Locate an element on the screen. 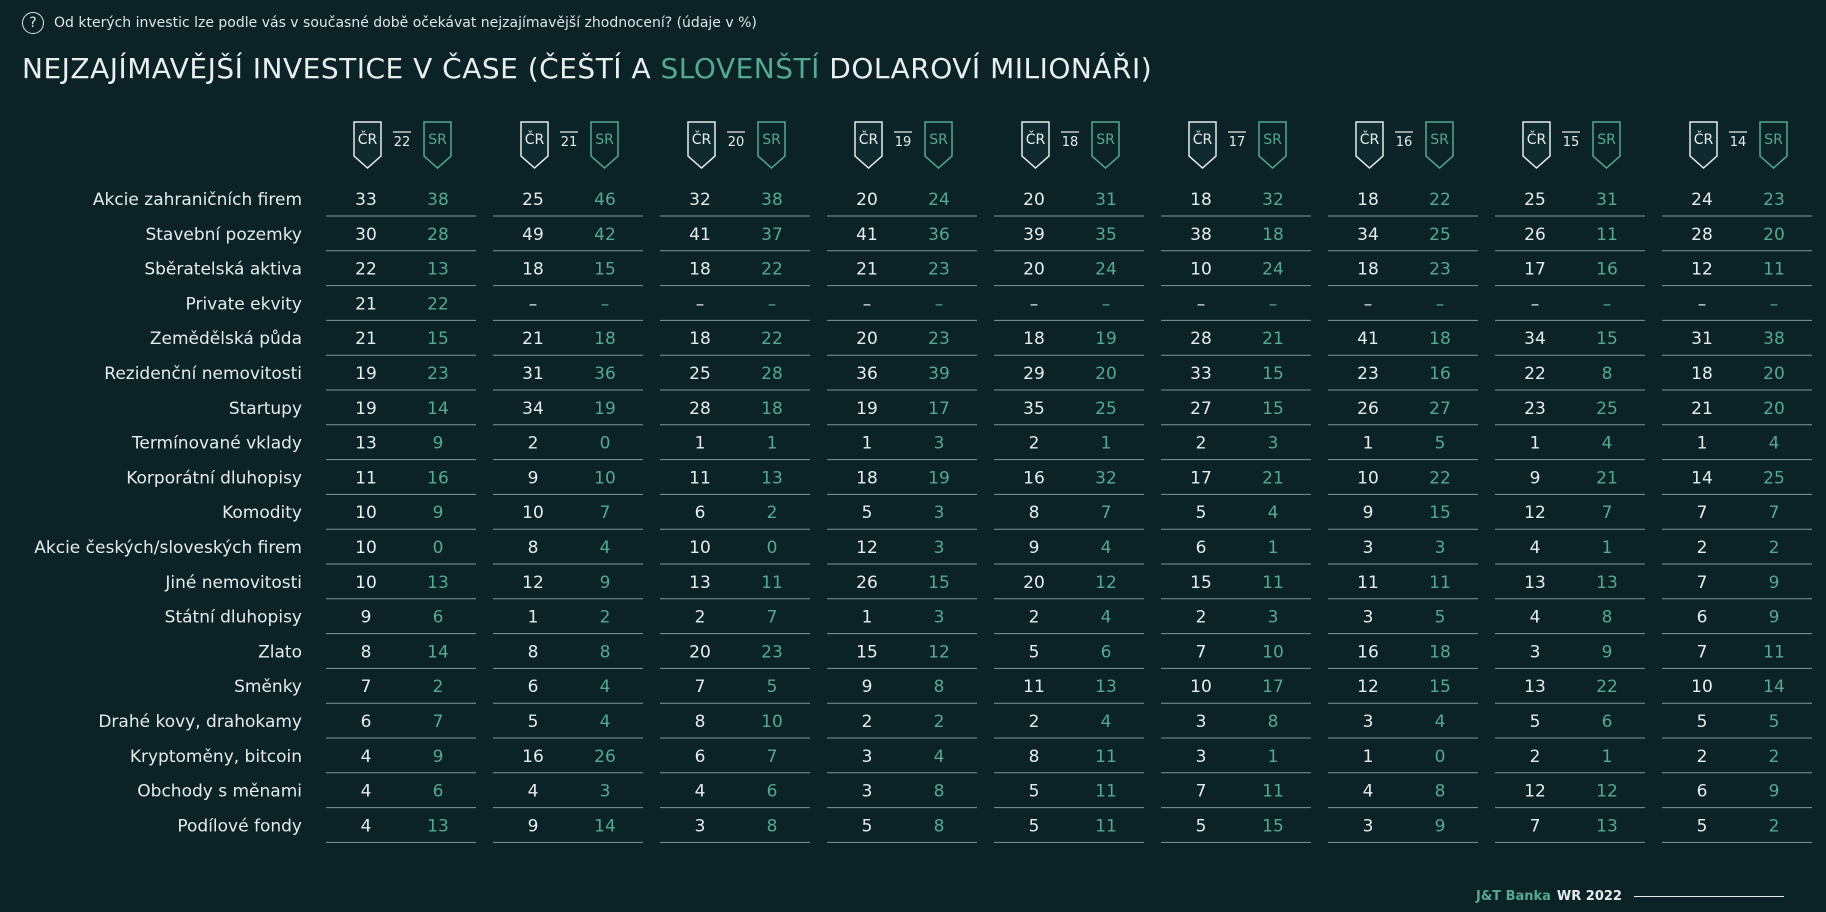 This screenshot has height=912, width=1826. sk-value-1-18: 35 is located at coordinates (1106, 235).